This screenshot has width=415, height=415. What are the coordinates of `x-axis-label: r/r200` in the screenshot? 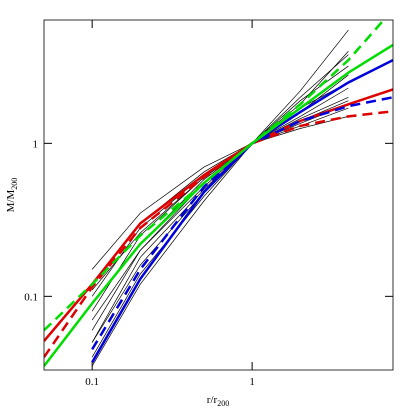 It's located at (218, 401).